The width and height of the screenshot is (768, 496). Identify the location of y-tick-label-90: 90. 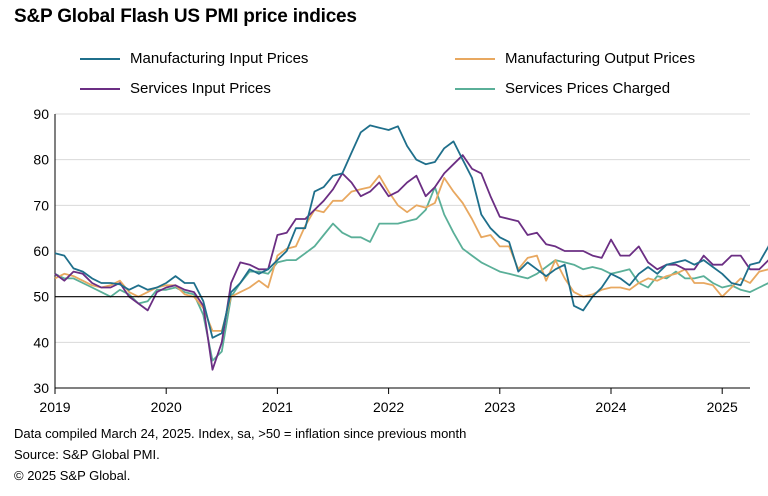
(41, 114).